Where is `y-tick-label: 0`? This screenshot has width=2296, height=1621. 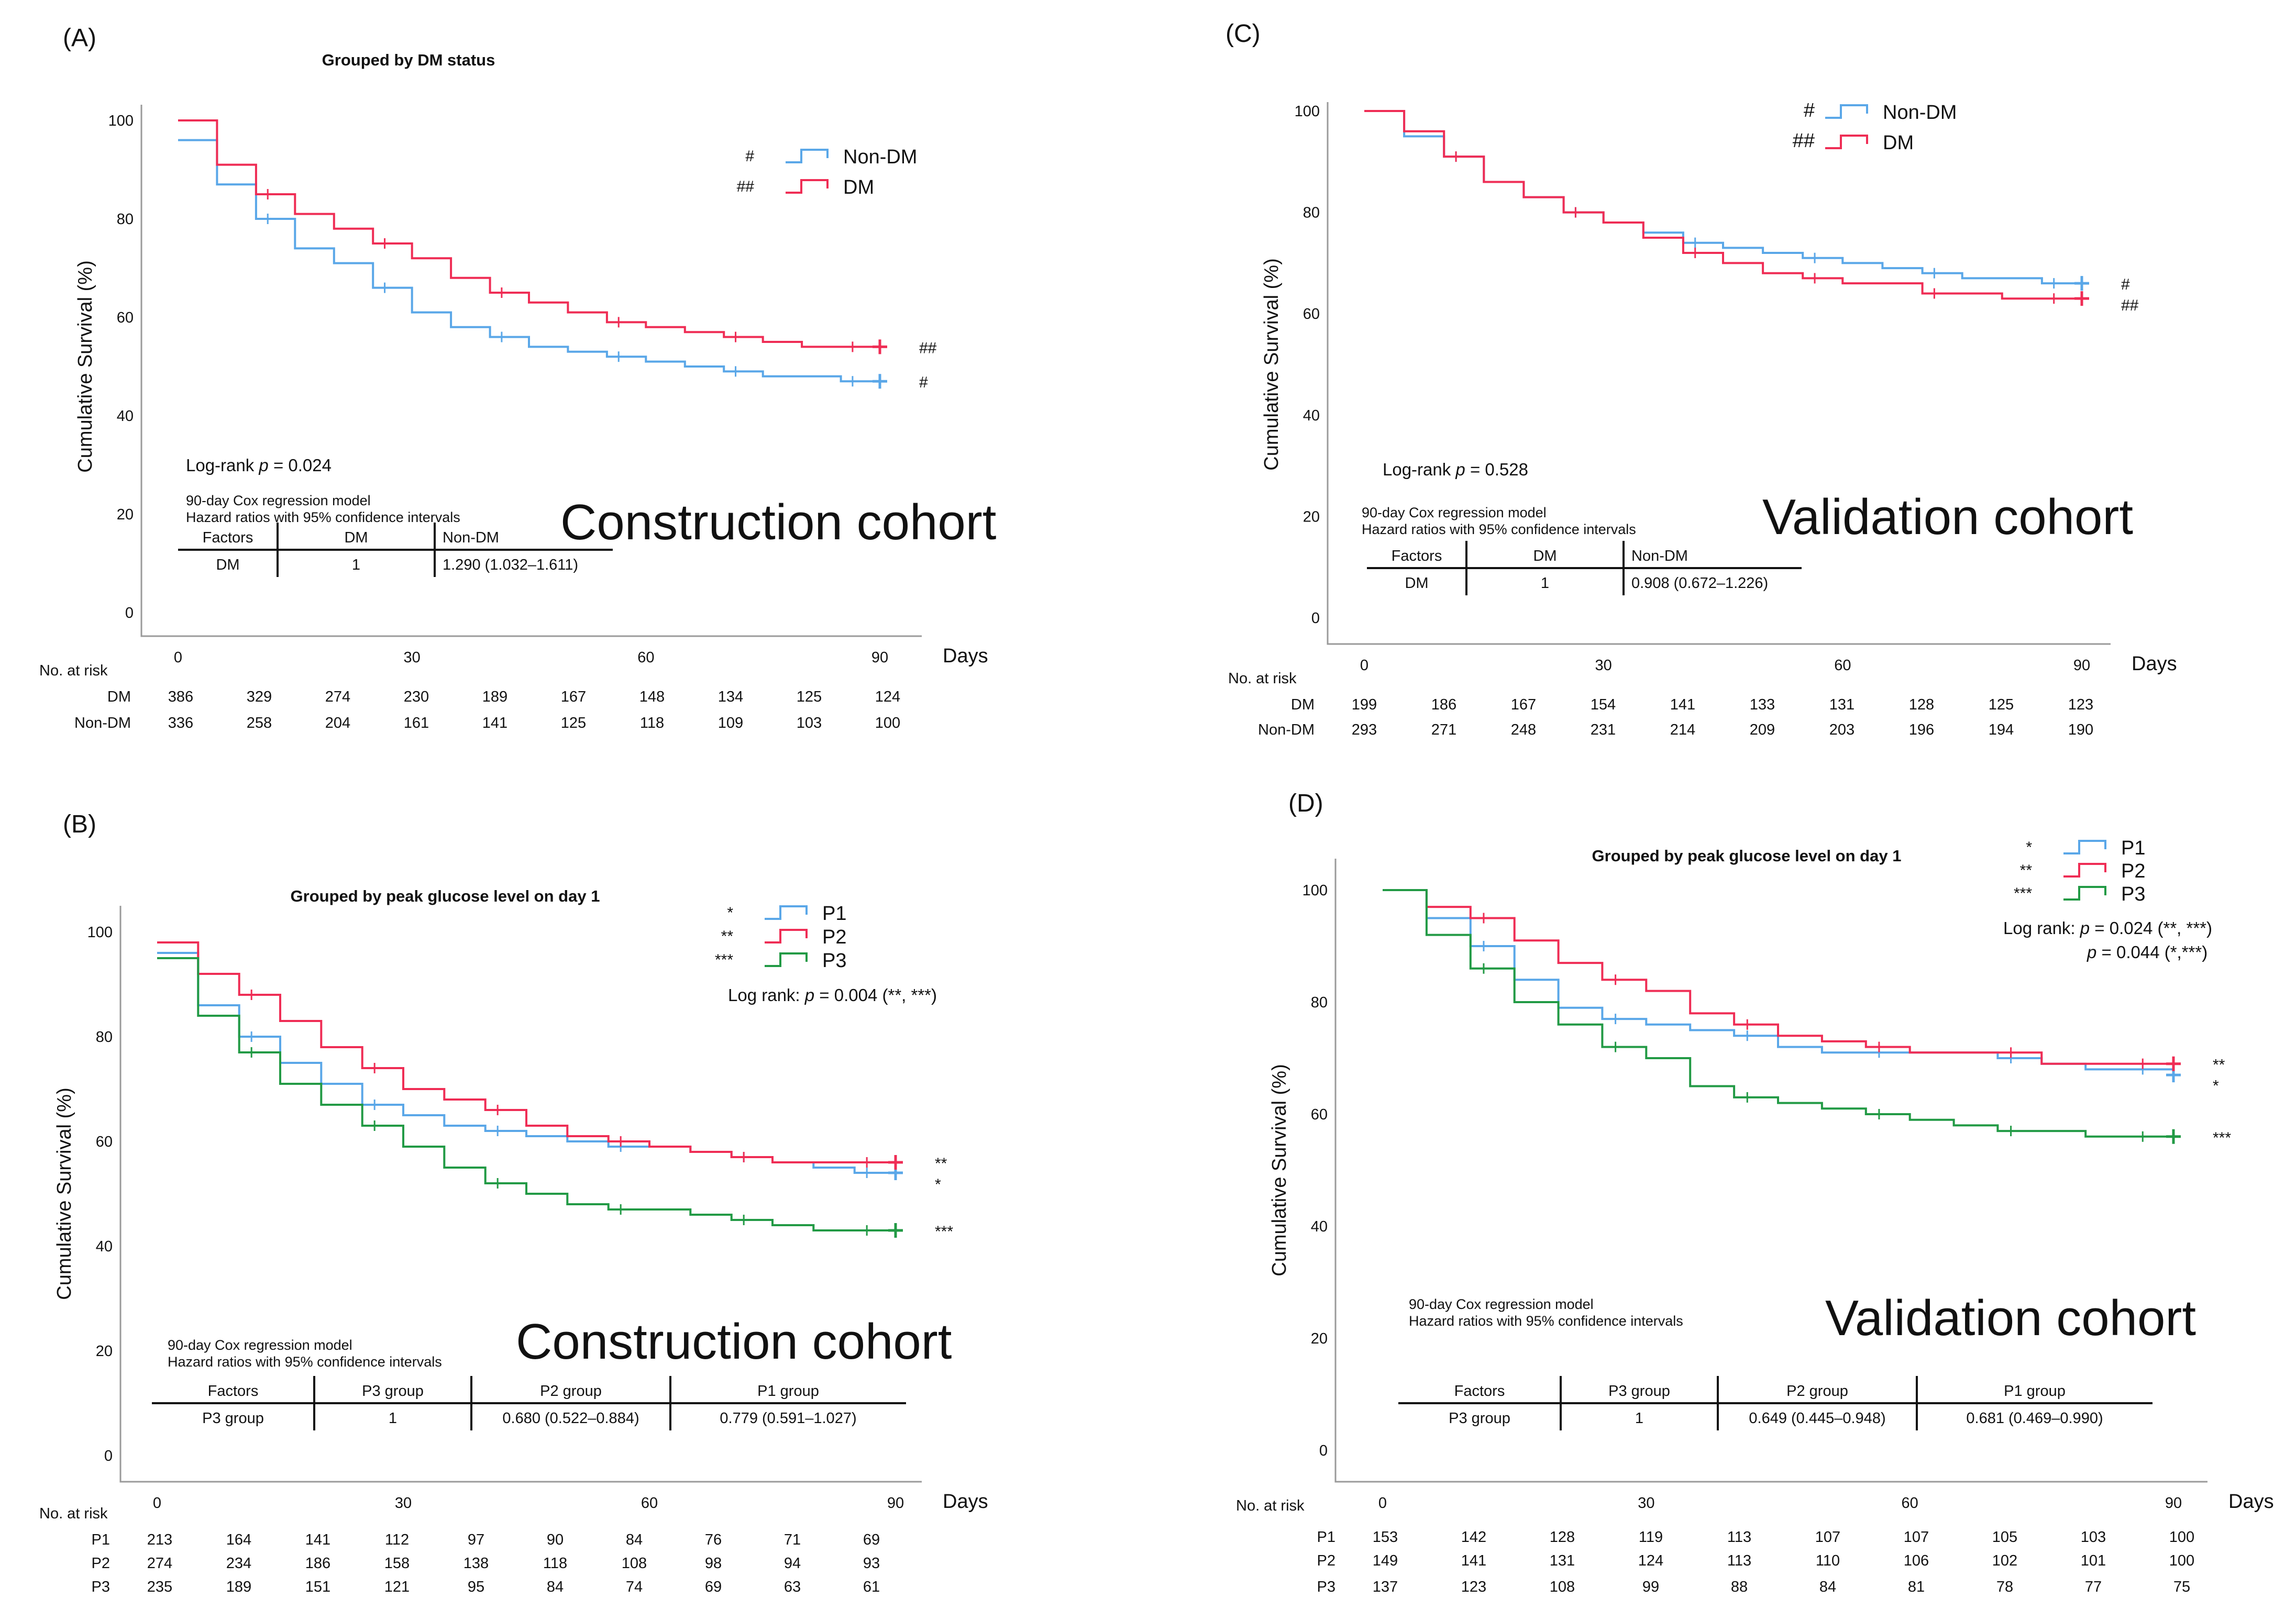
y-tick-label: 0 is located at coordinates (109, 1456).